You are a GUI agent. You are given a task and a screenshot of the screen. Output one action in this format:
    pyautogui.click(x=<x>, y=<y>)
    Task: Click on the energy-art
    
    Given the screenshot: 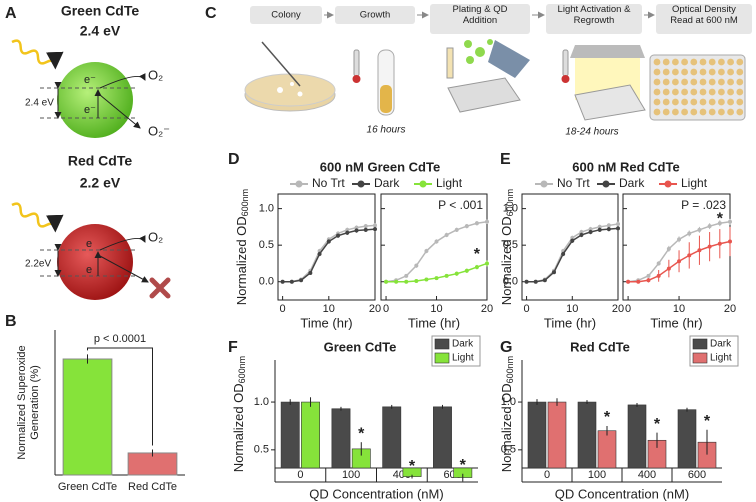 What is the action you would take?
    pyautogui.click(x=91, y=169)
    